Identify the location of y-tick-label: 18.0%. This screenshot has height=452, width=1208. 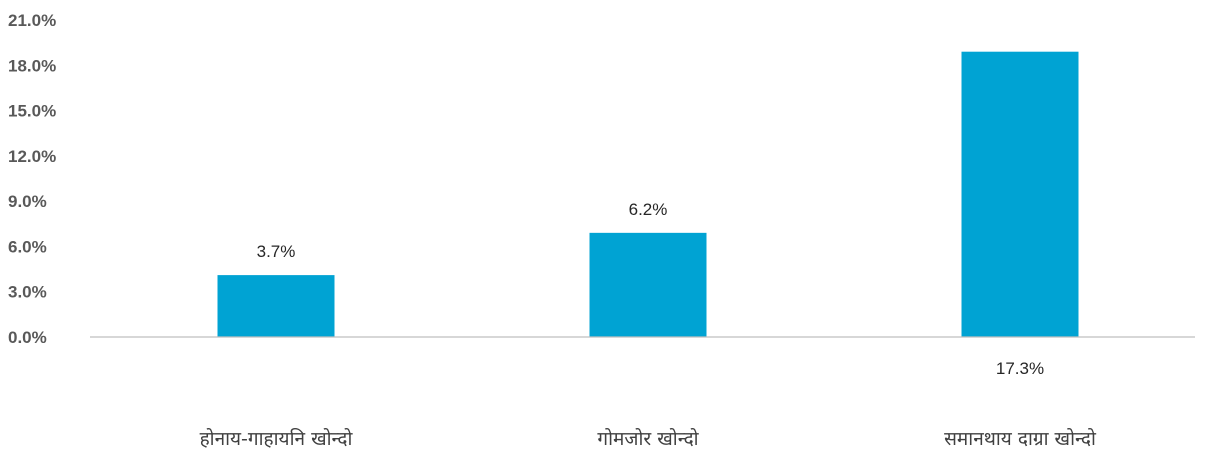
(32, 65).